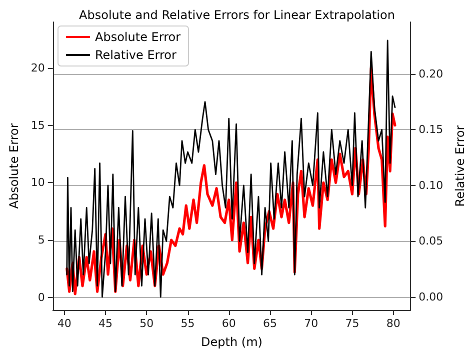  Describe the element at coordinates (64, 323) in the screenshot. I see `x-tick-label: 40` at that location.